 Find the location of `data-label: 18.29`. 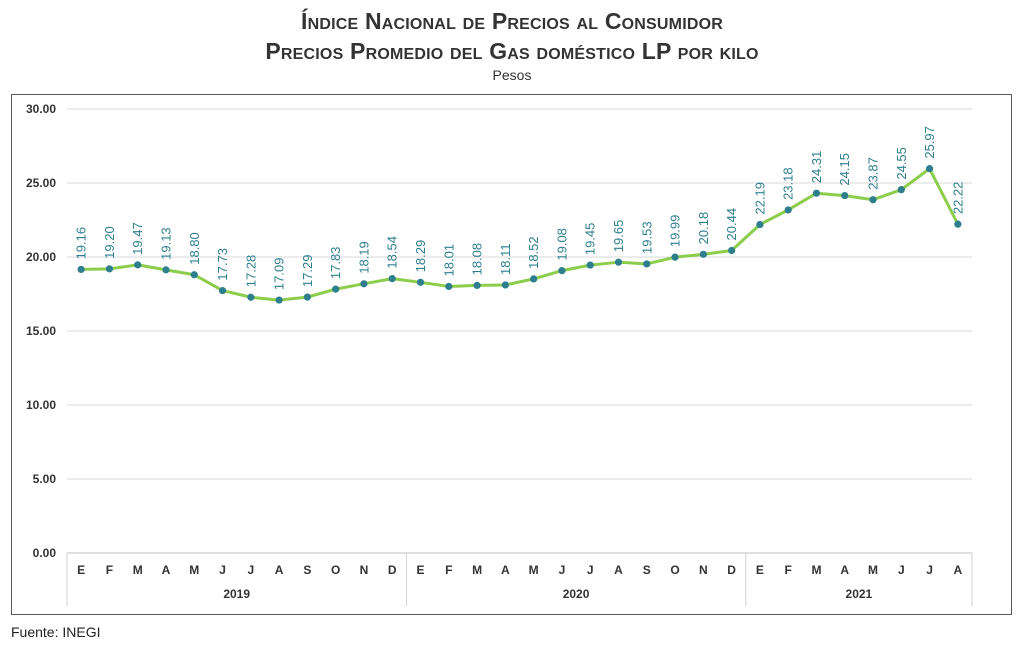

data-label: 18.29 is located at coordinates (420, 256).